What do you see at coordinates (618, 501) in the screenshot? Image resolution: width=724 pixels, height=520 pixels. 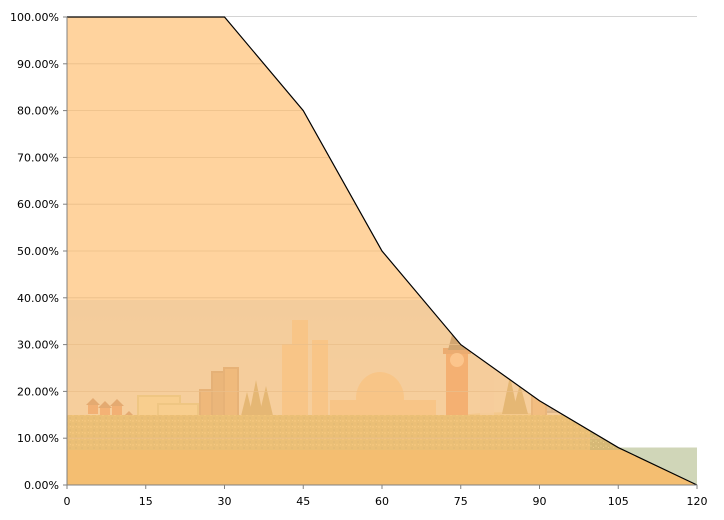 I see `x-tick-label: 105` at bounding box center [618, 501].